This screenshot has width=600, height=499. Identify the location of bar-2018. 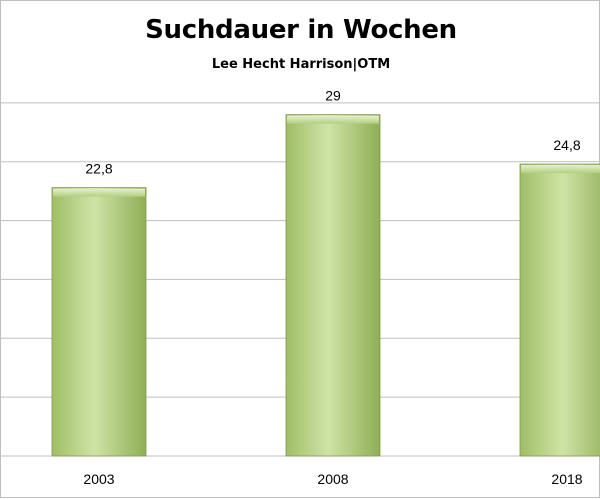
(559, 310).